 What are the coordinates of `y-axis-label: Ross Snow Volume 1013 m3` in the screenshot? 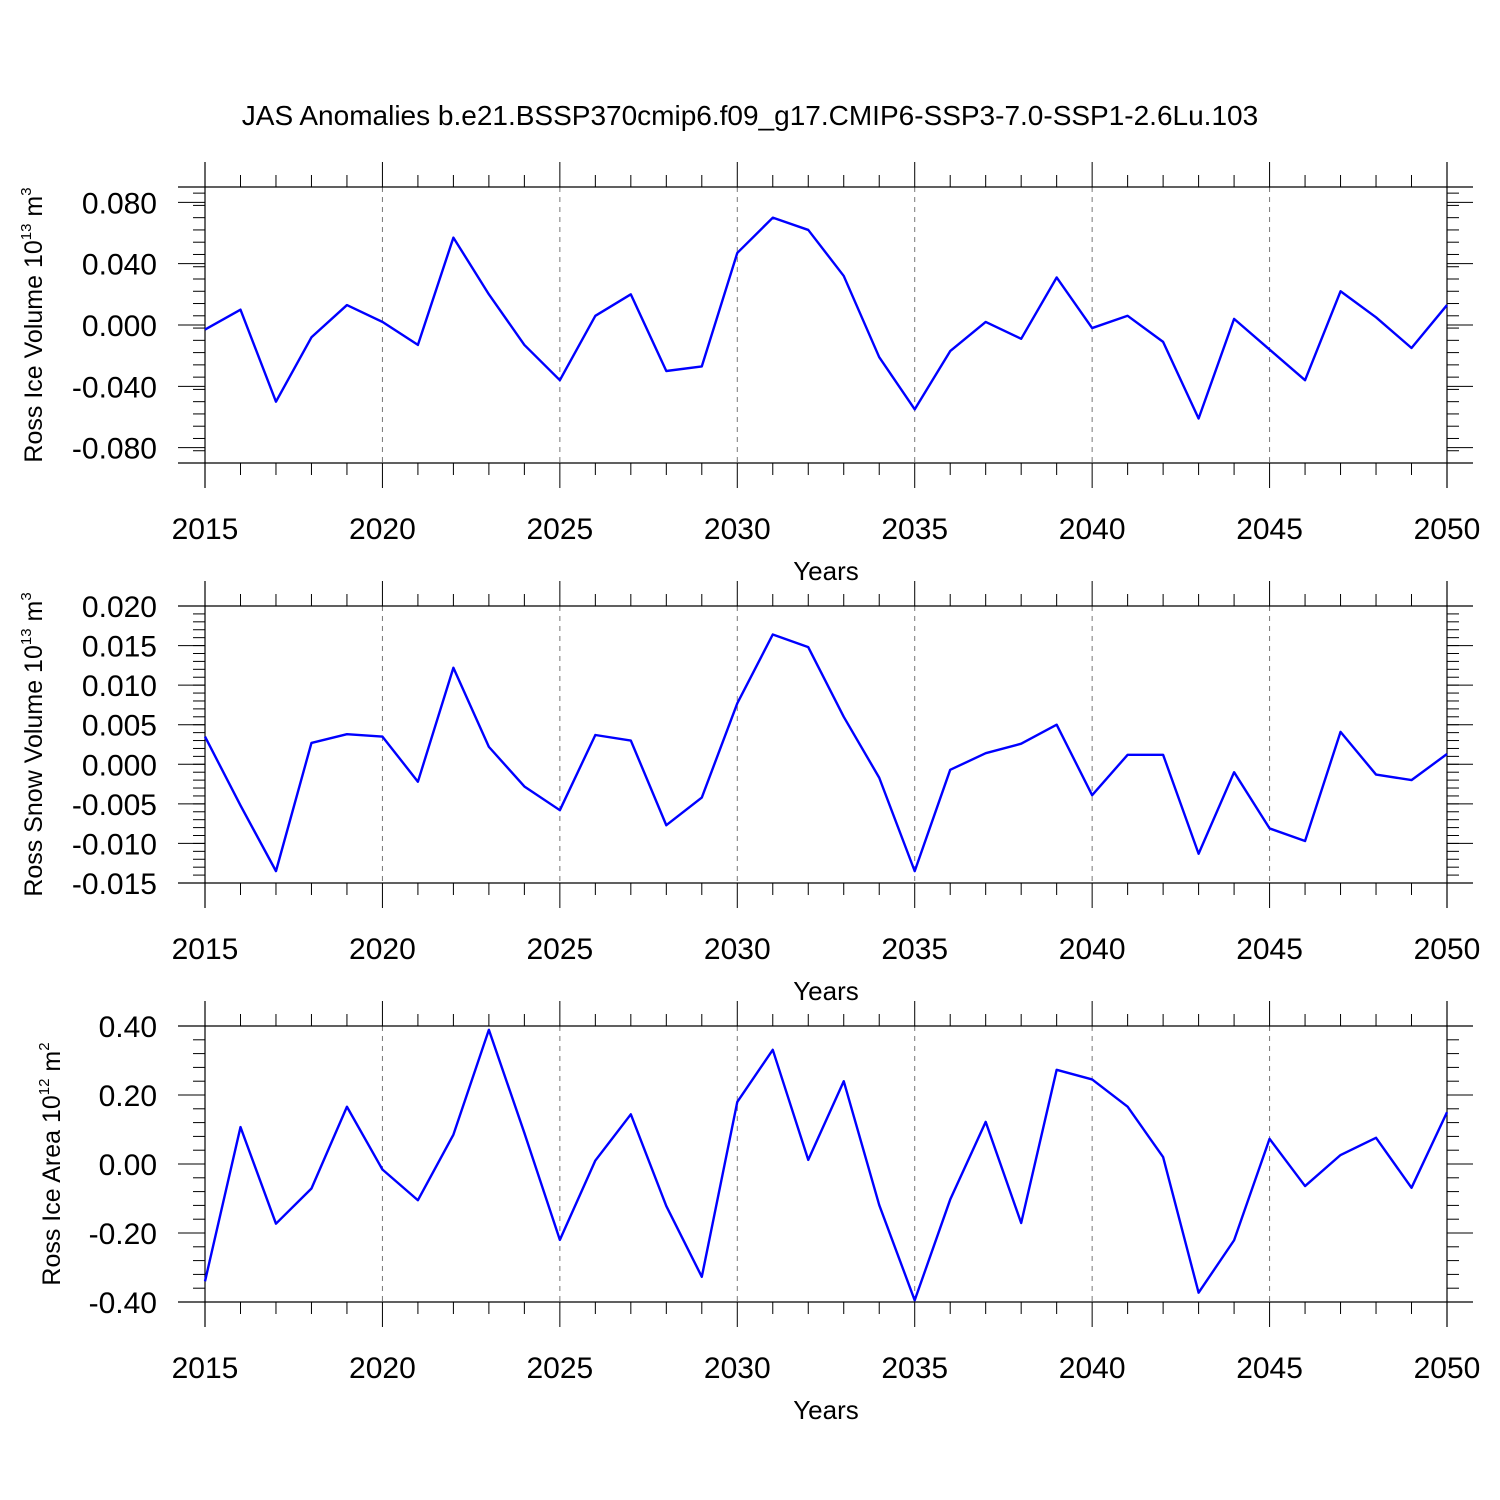 It's located at (33, 744).